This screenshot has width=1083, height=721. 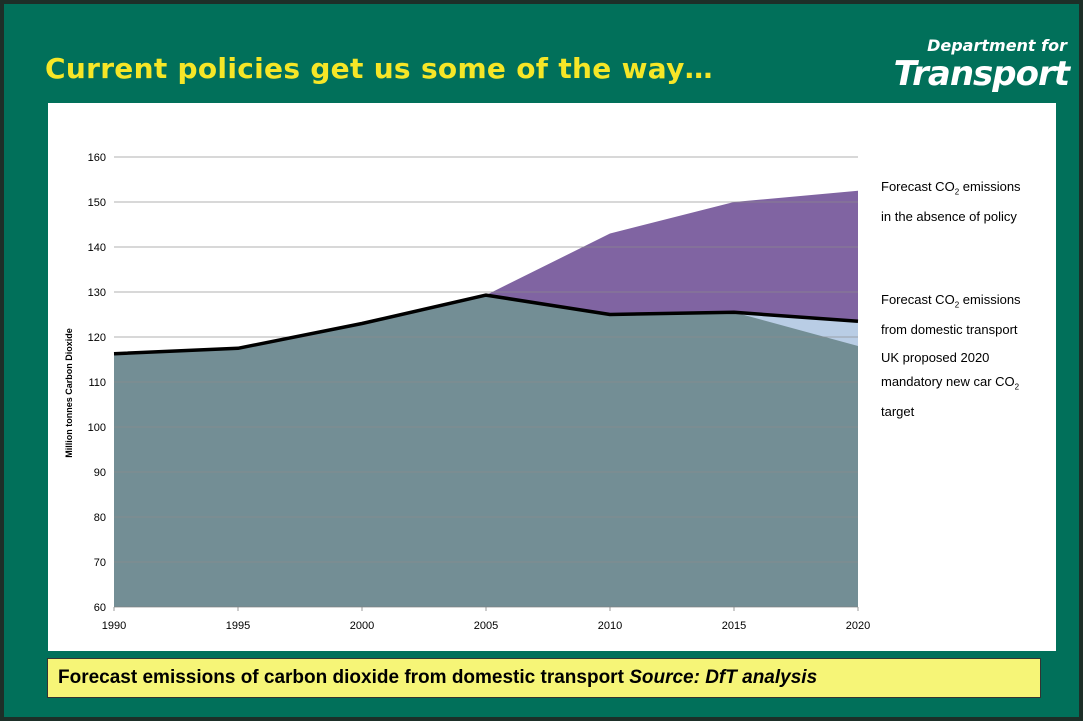 I want to click on y-tick-110: 110, so click(x=97, y=383).